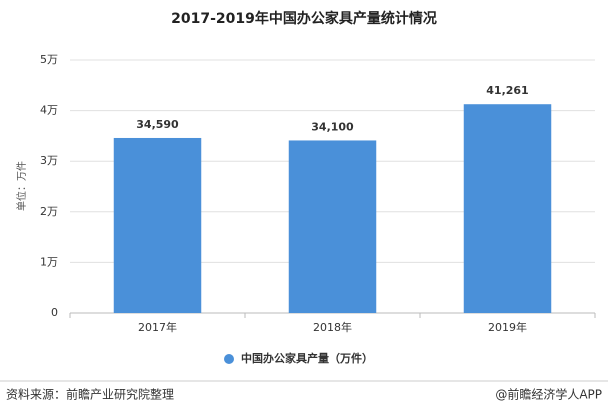 This screenshot has width=608, height=415. I want to click on y-axis-title: 单位：万件, so click(21, 186).